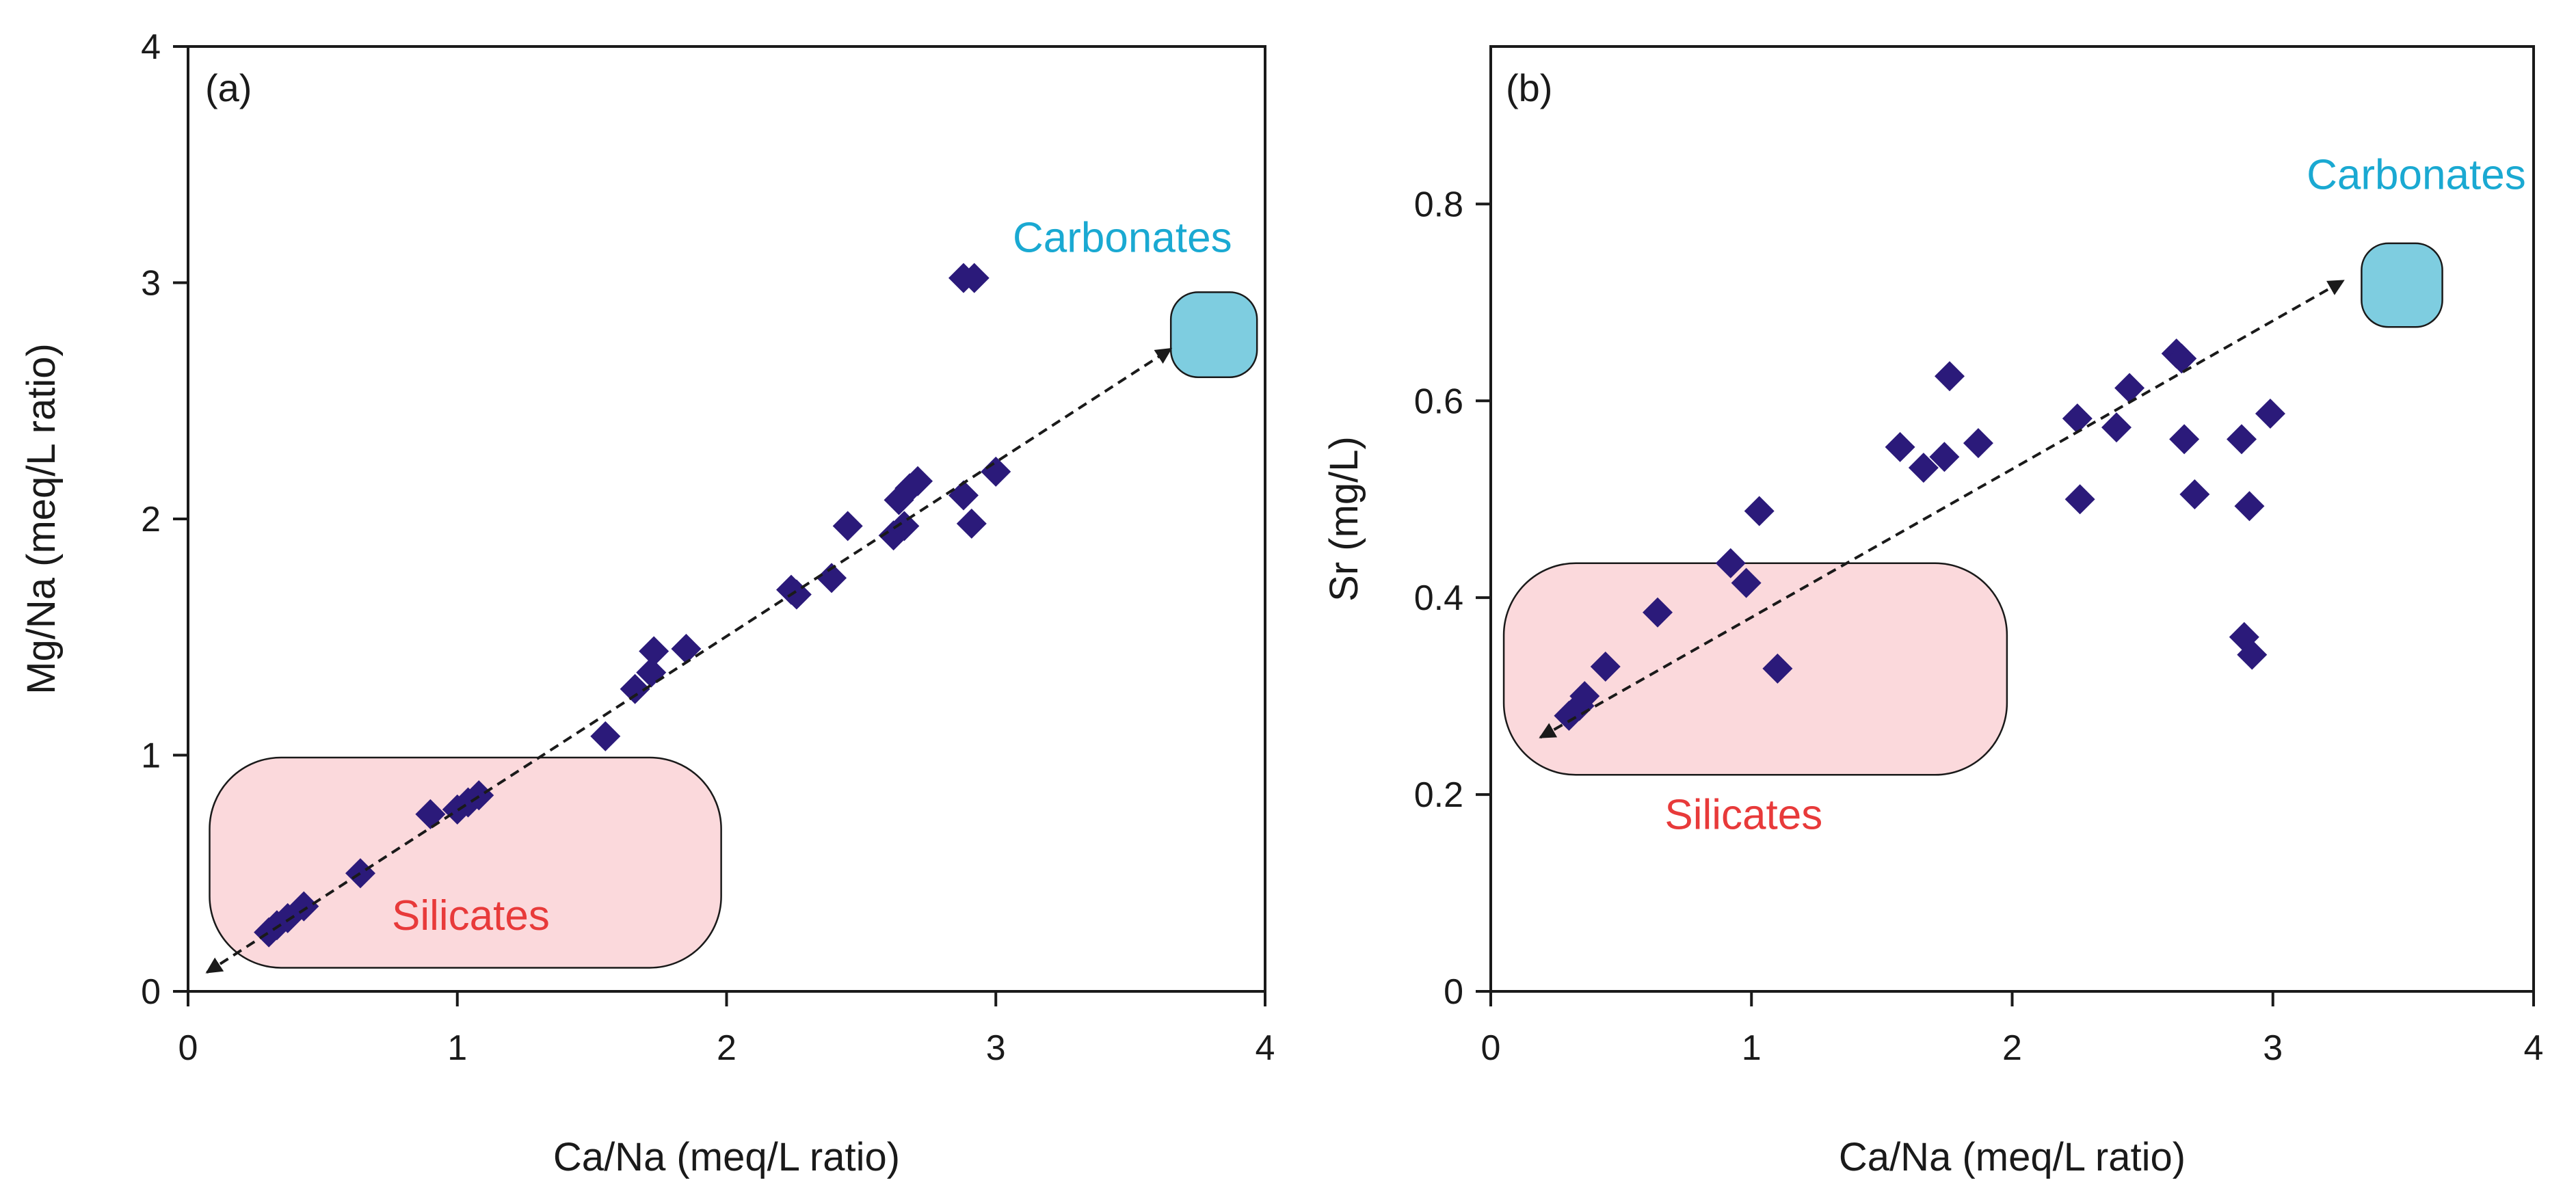  I want to click on y-tick-label: 4, so click(151, 47).